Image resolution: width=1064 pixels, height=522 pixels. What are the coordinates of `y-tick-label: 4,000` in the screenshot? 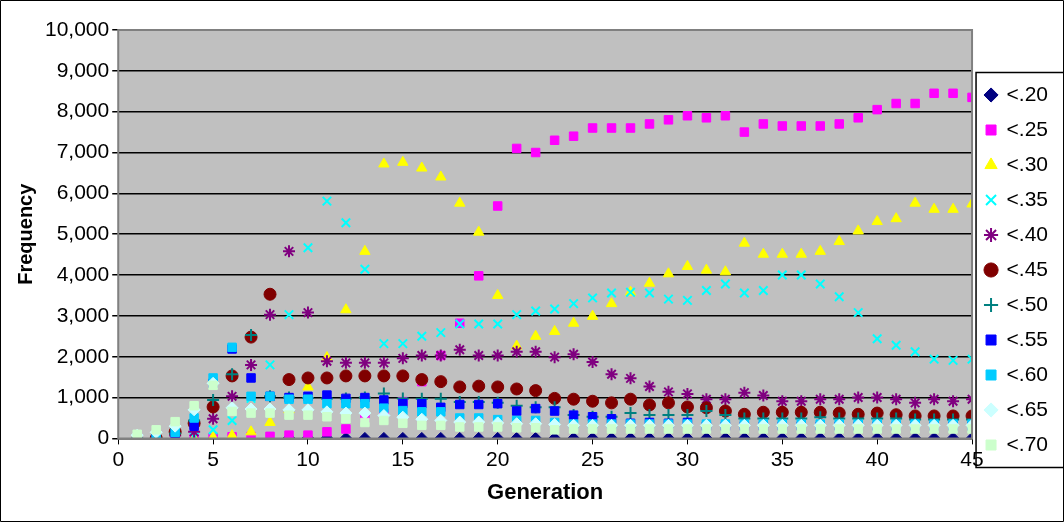 It's located at (83, 273).